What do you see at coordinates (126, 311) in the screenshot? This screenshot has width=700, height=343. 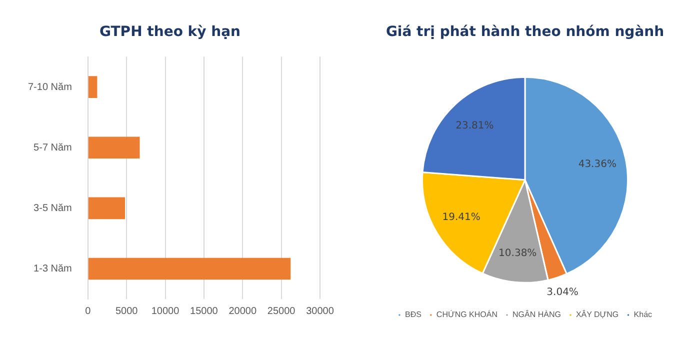 I see `x-tick-label: 5000` at bounding box center [126, 311].